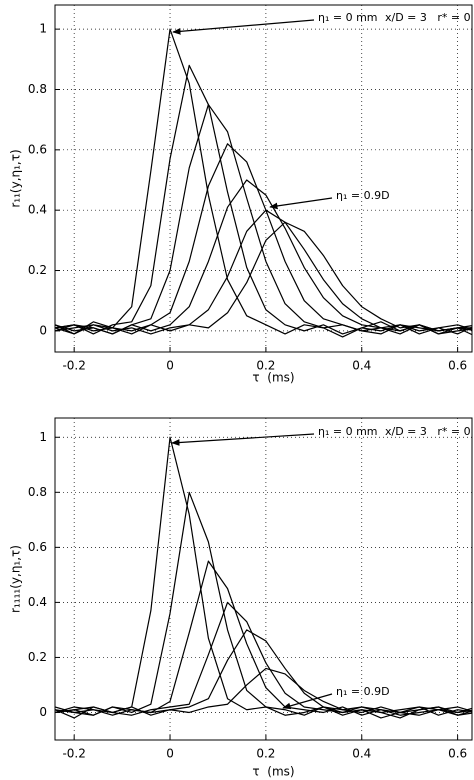 Image resolution: width=474 pixels, height=780 pixels. I want to click on y-axis-label: r₁₁(y,η₁,τ), so click(16, 178).